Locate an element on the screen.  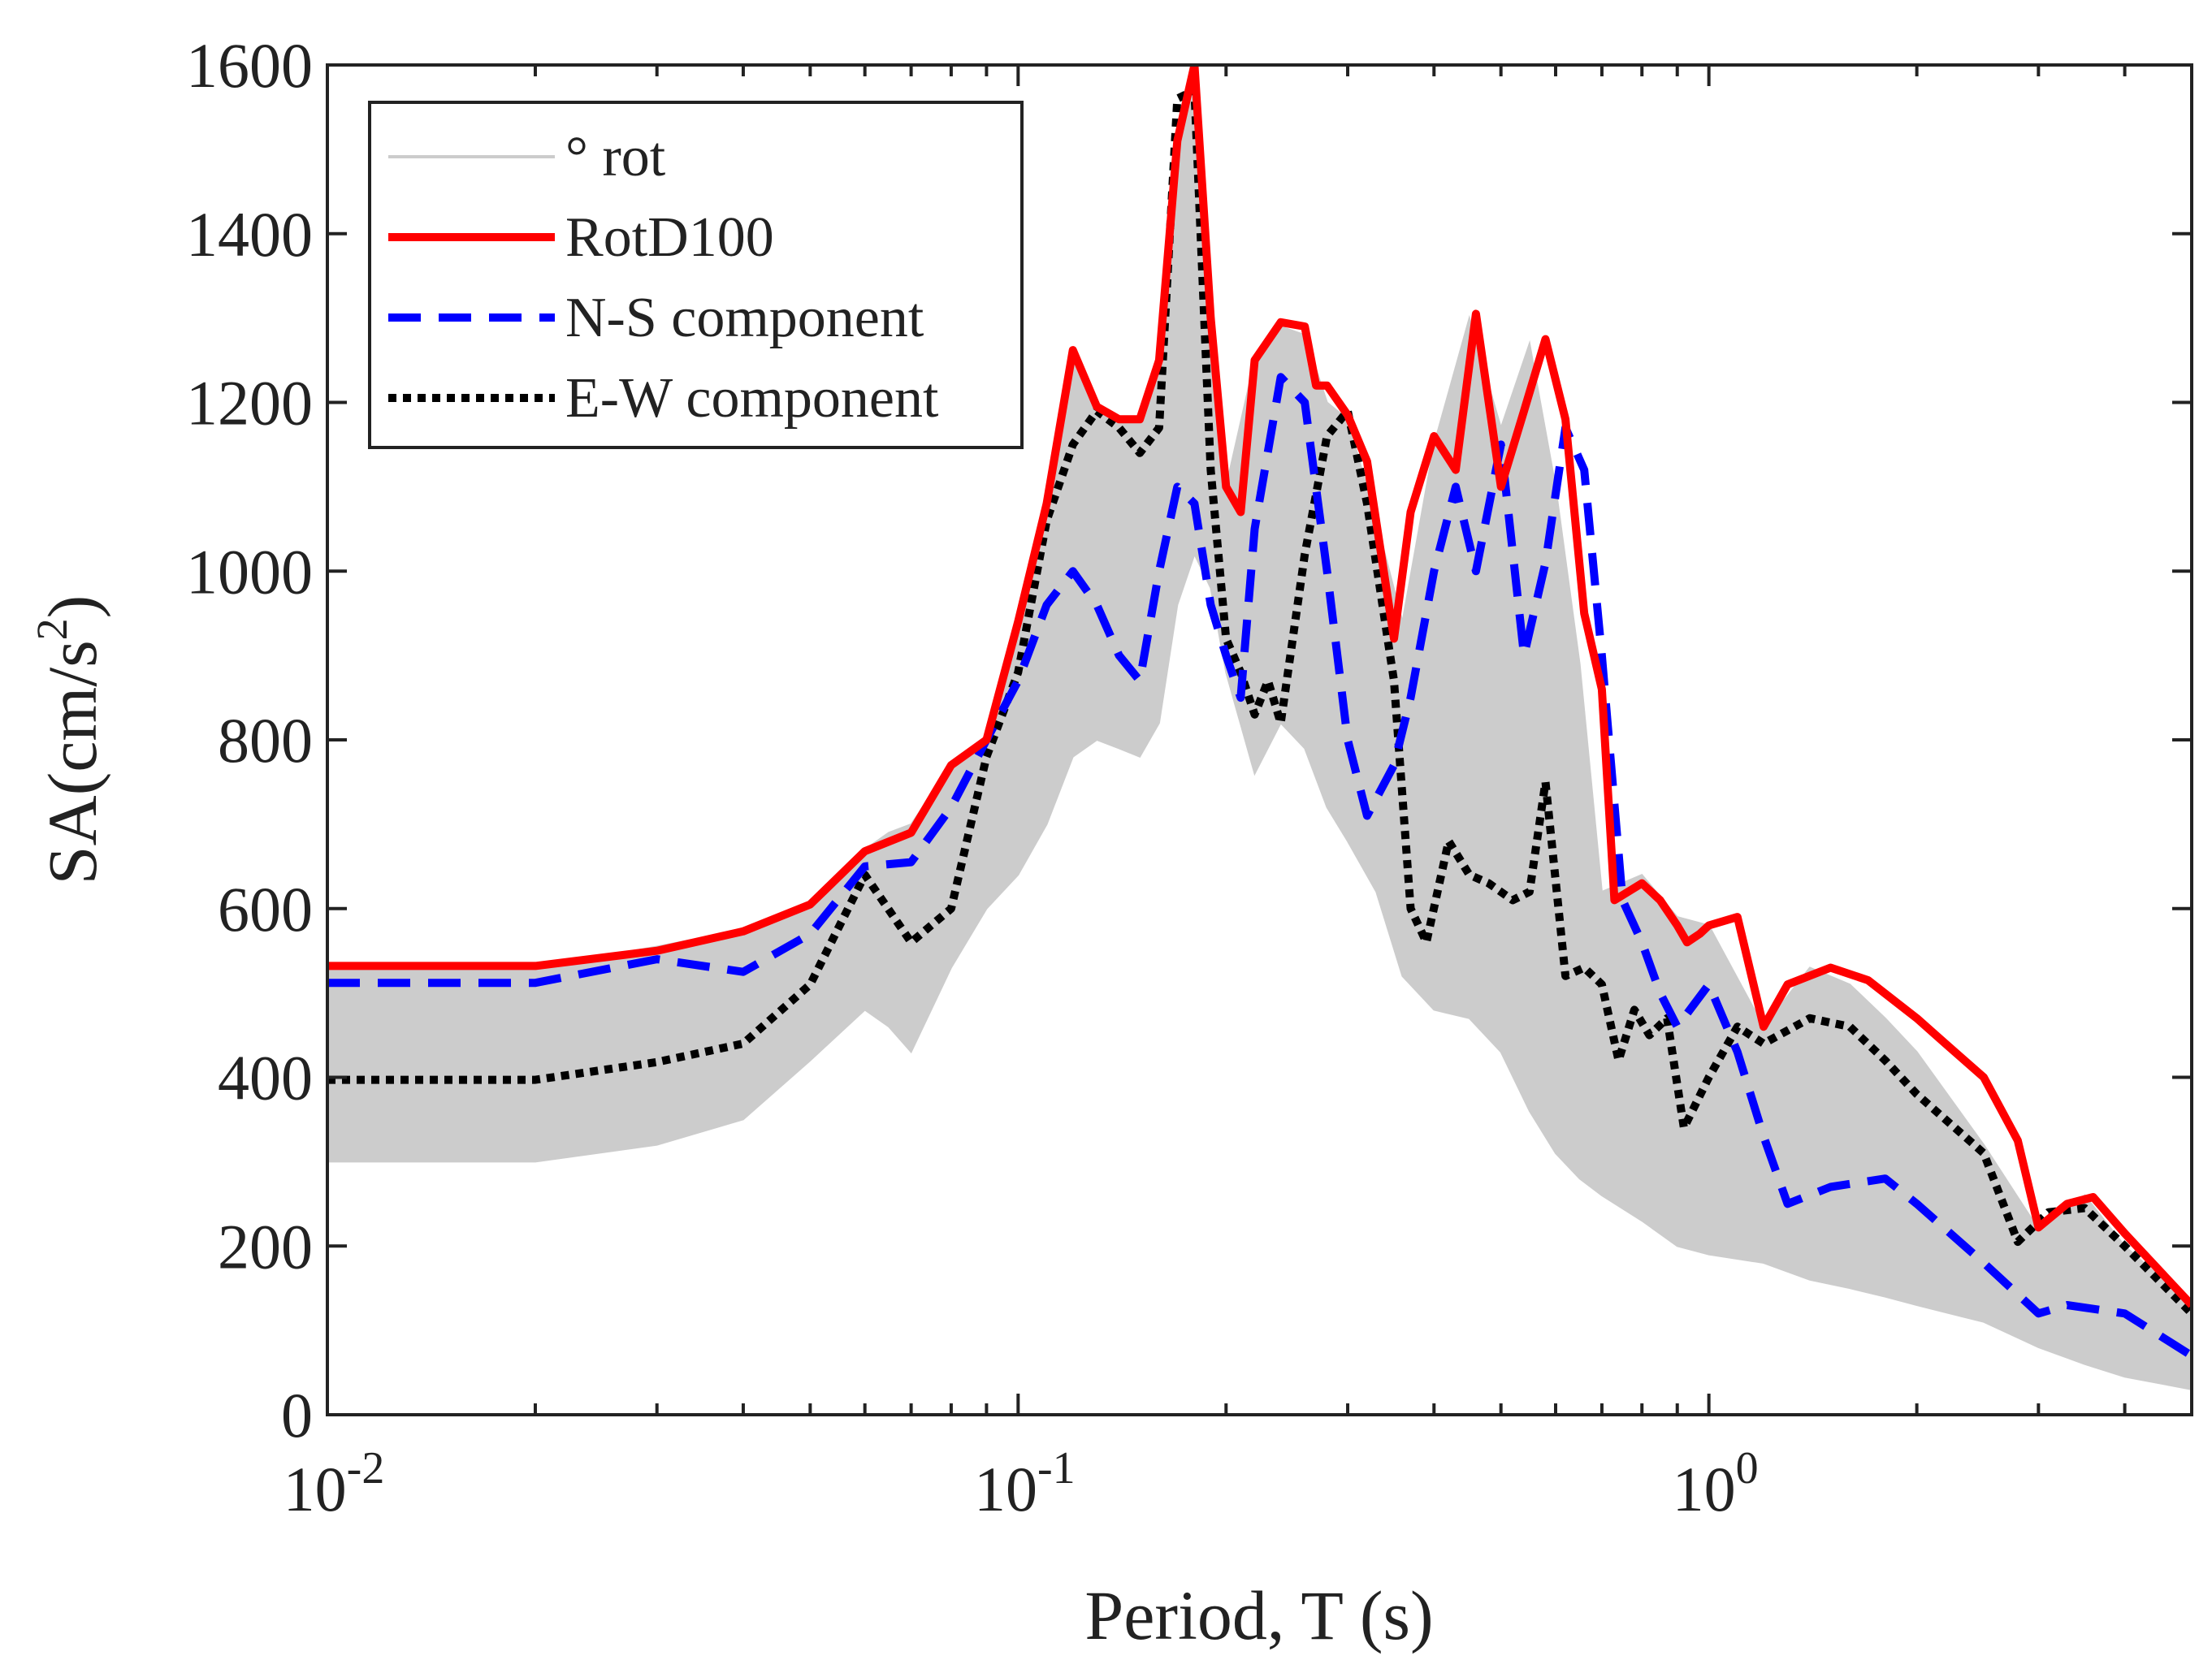
legend-label-ew: E-W component is located at coordinates (752, 399).